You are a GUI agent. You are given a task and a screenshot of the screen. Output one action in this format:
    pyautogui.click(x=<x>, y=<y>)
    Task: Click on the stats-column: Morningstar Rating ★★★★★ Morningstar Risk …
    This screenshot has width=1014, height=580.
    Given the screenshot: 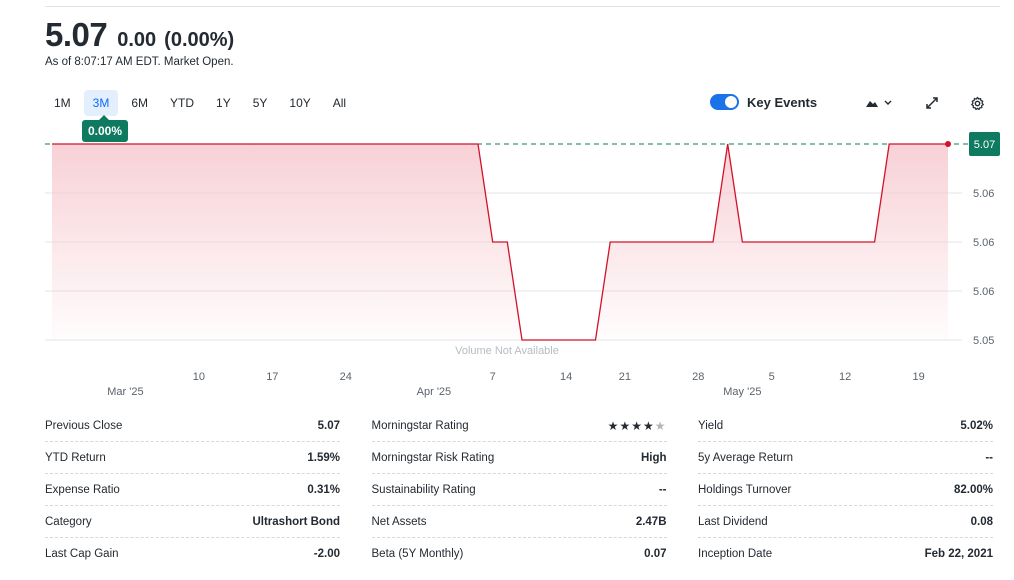 What is the action you would take?
    pyautogui.click(x=519, y=490)
    